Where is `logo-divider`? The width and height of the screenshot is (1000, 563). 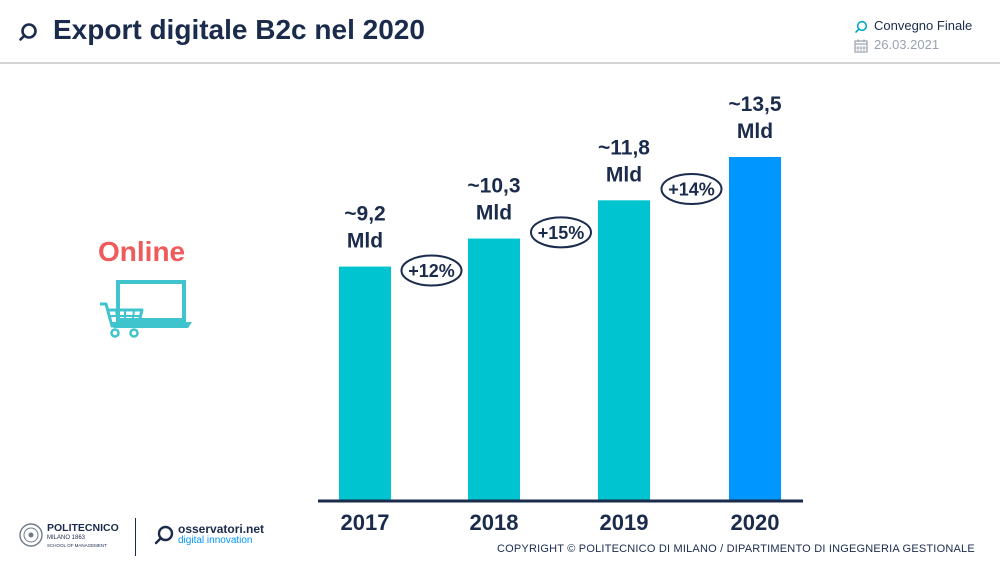 logo-divider is located at coordinates (135, 537).